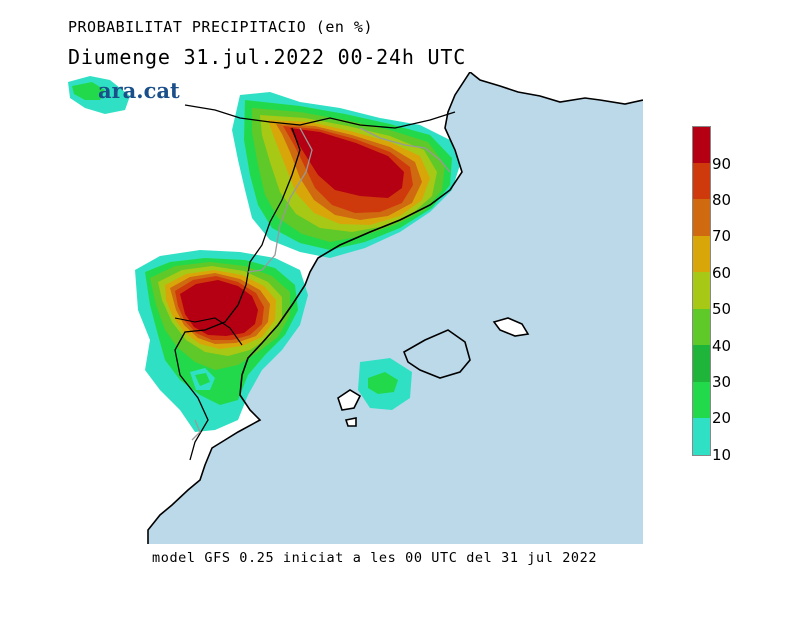 This screenshot has width=800, height=617. I want to click on france-coastline, so click(556, 88).